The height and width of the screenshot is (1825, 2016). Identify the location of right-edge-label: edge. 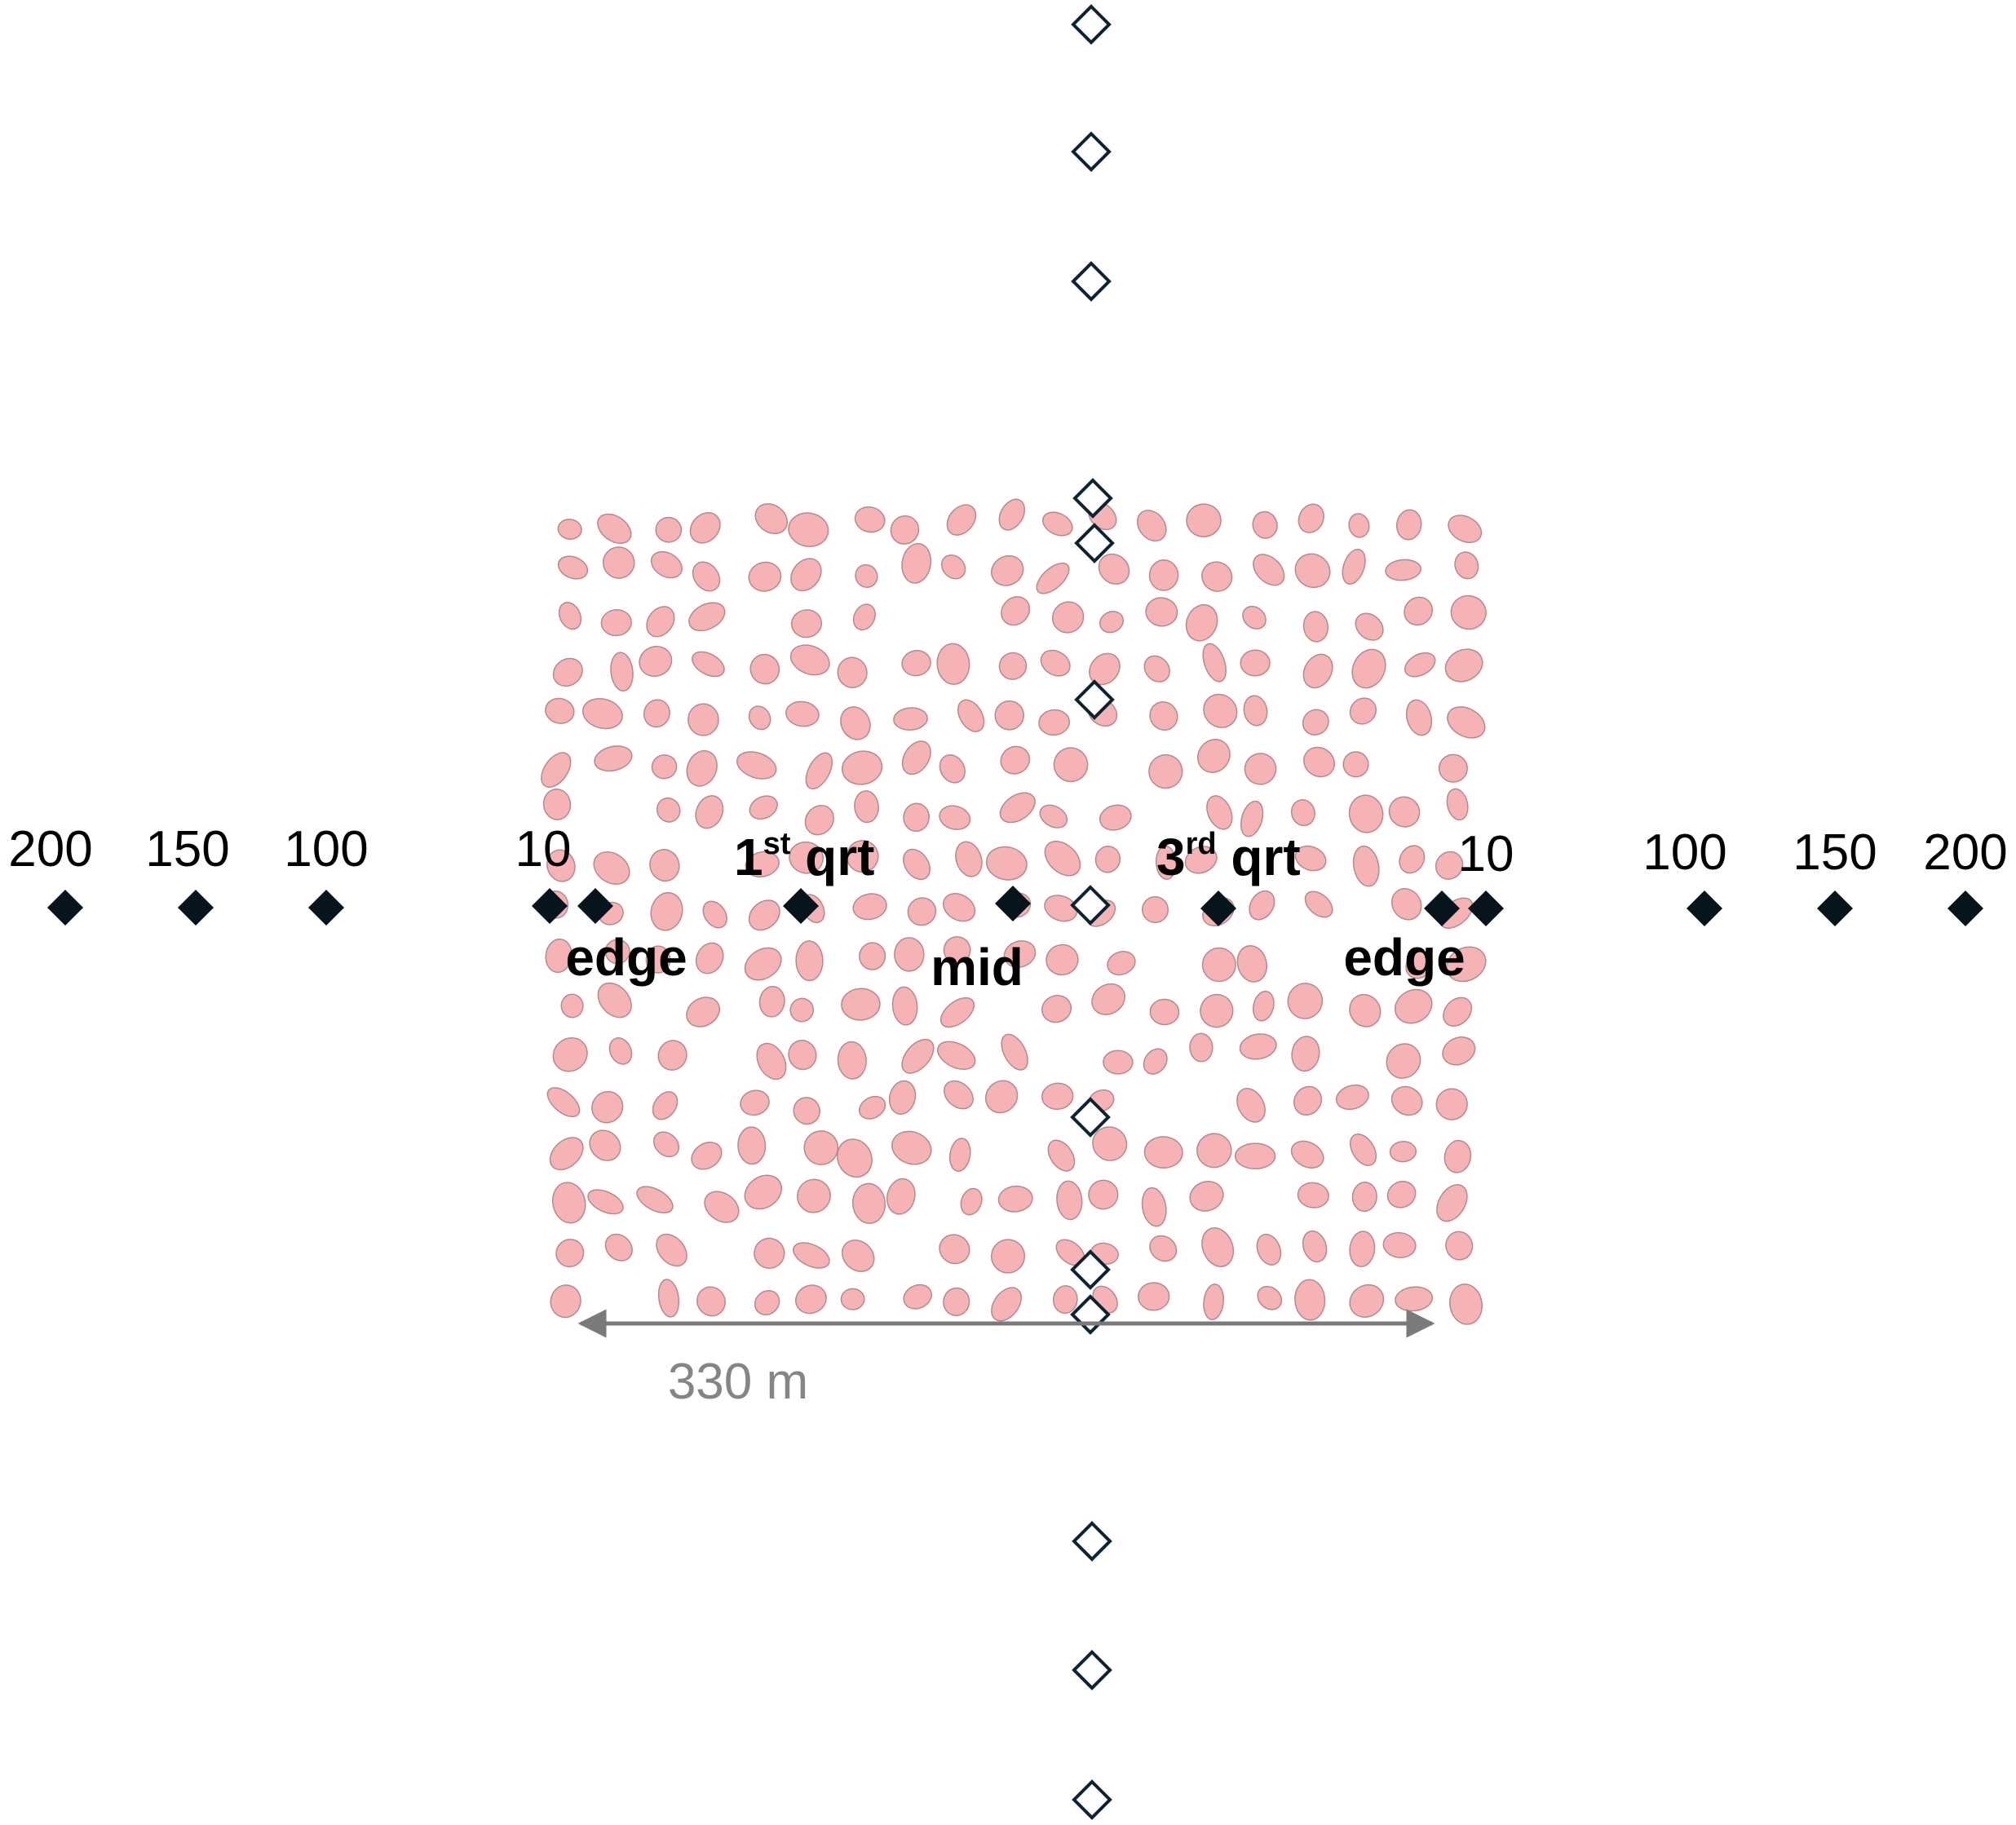
(1404, 957).